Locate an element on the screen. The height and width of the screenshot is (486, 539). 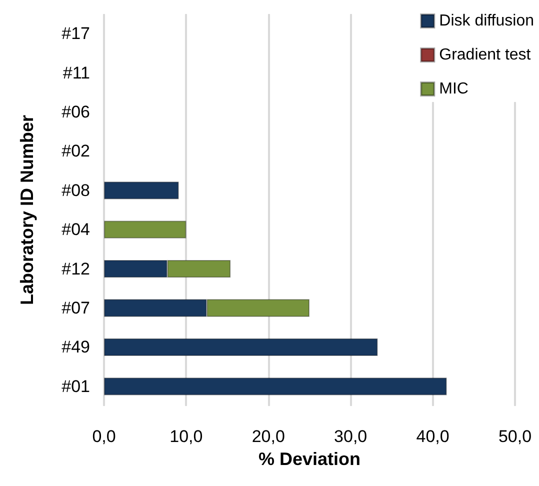
y-tick-label: #17 is located at coordinates (76, 34).